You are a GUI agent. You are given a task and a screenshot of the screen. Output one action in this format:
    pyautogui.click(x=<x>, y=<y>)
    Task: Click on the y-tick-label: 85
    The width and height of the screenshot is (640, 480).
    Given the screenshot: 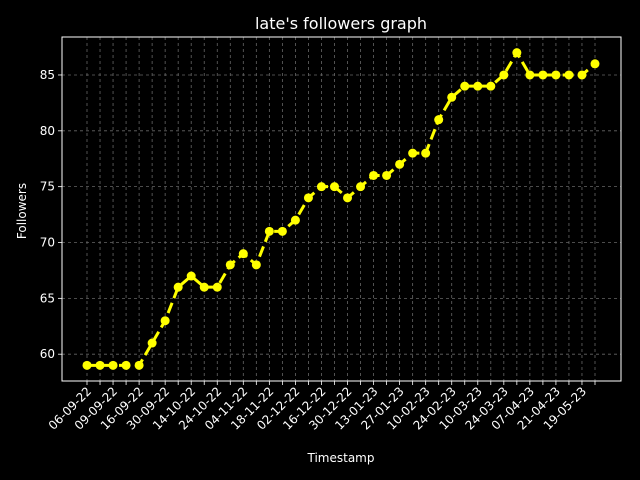 What is the action you would take?
    pyautogui.click(x=47, y=75)
    